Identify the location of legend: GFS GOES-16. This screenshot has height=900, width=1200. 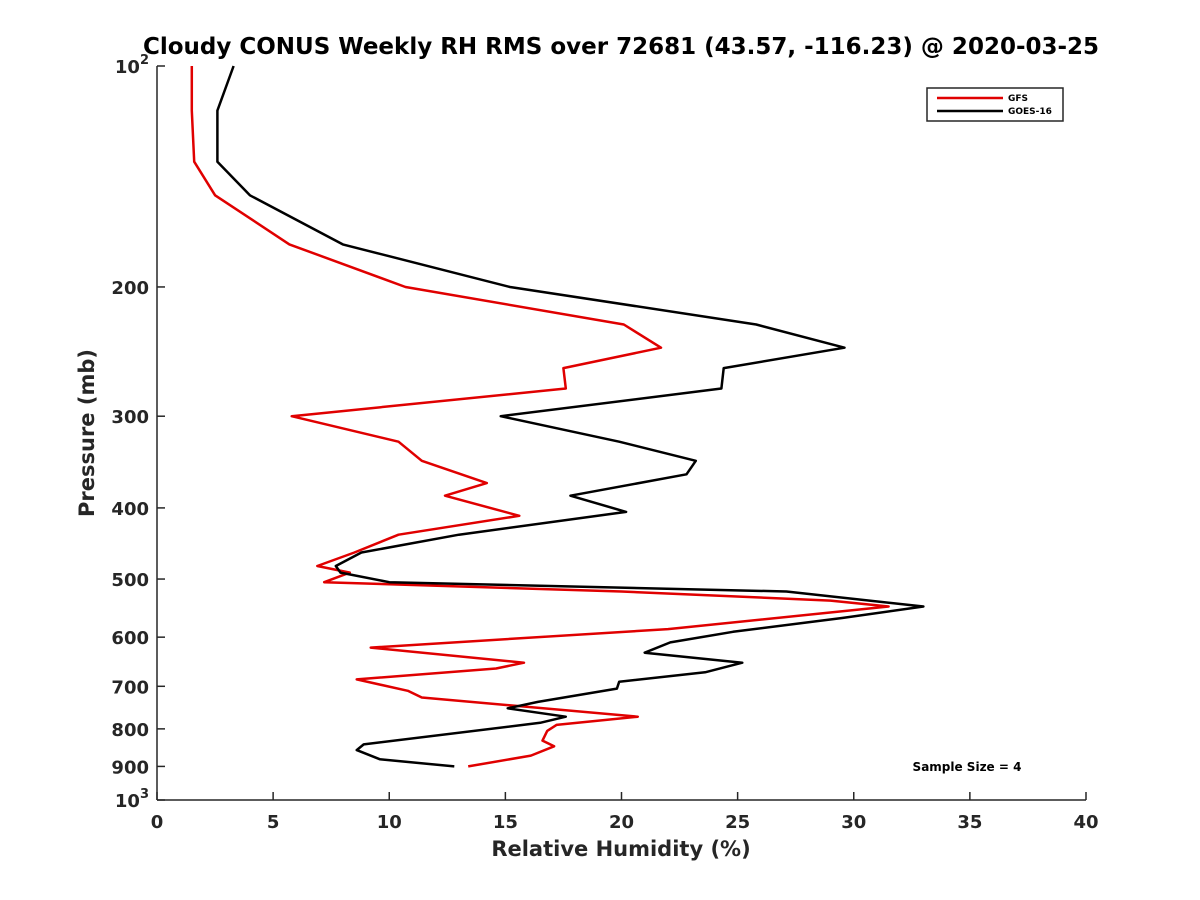
(995, 104).